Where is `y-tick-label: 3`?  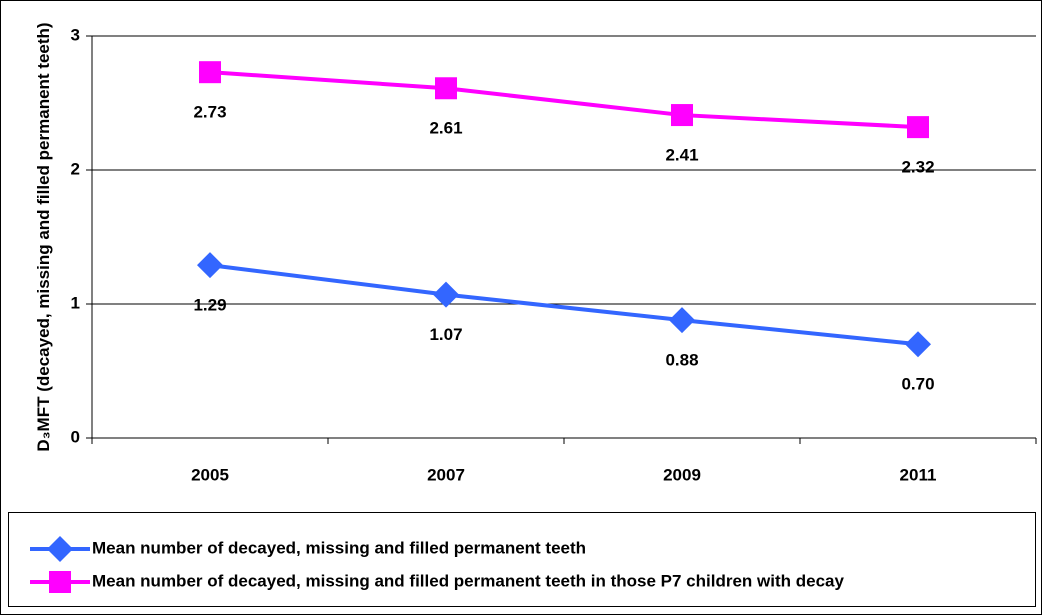 y-tick-label: 3 is located at coordinates (75, 34).